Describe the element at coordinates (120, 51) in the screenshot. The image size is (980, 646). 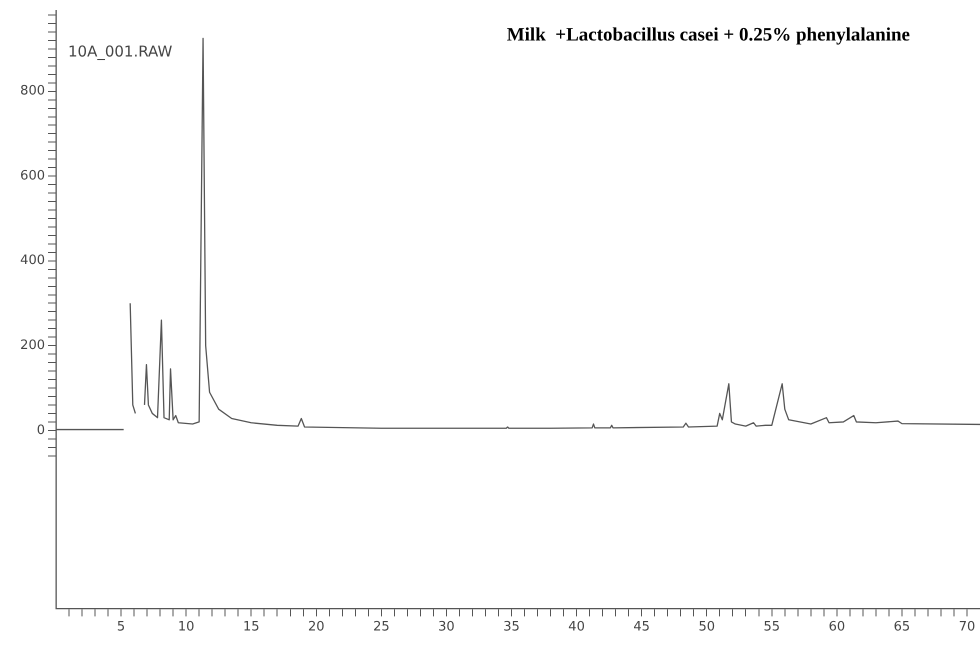
I see `annotation: 10A_001.RAW` at that location.